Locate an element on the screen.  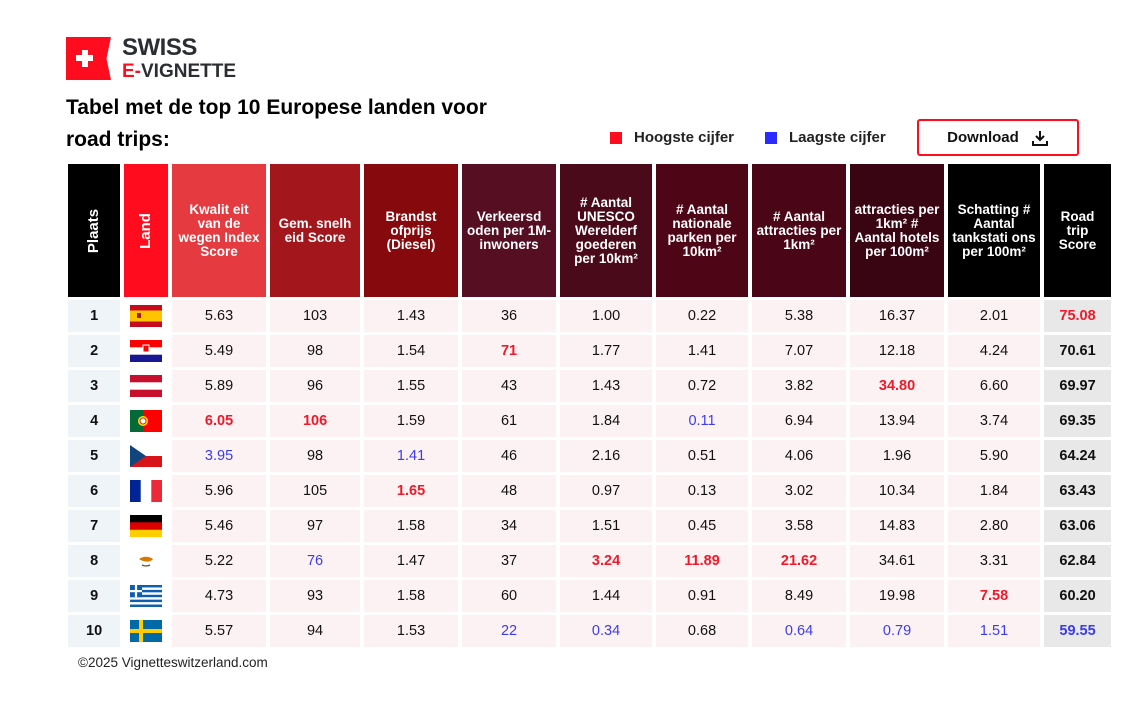
value-cell: 6.60 is located at coordinates (994, 386).